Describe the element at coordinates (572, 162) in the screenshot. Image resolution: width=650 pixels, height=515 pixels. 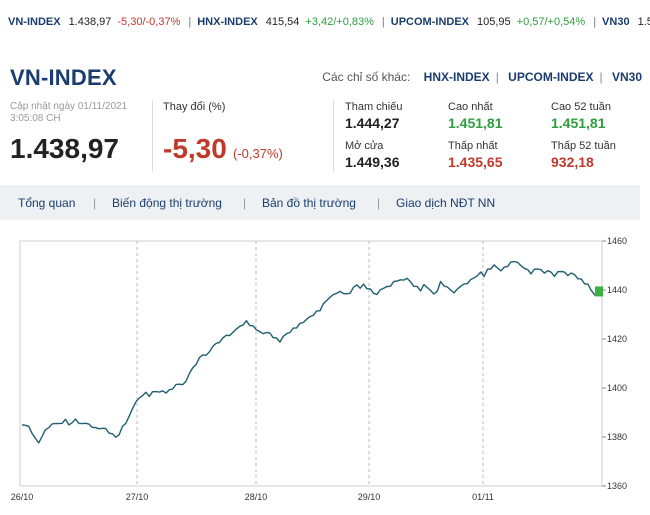
I see `stat-low-52w-value: 932,18` at that location.